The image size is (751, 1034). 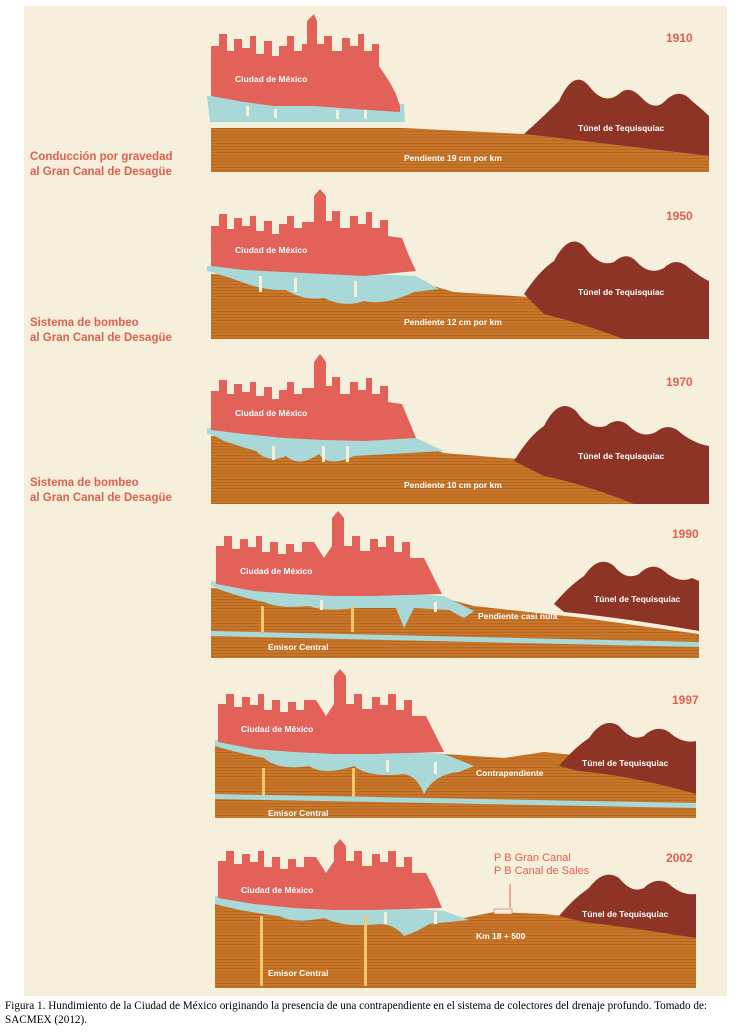 What do you see at coordinates (532, 858) in the screenshot?
I see `pump-station-label: P B Gran Canal` at bounding box center [532, 858].